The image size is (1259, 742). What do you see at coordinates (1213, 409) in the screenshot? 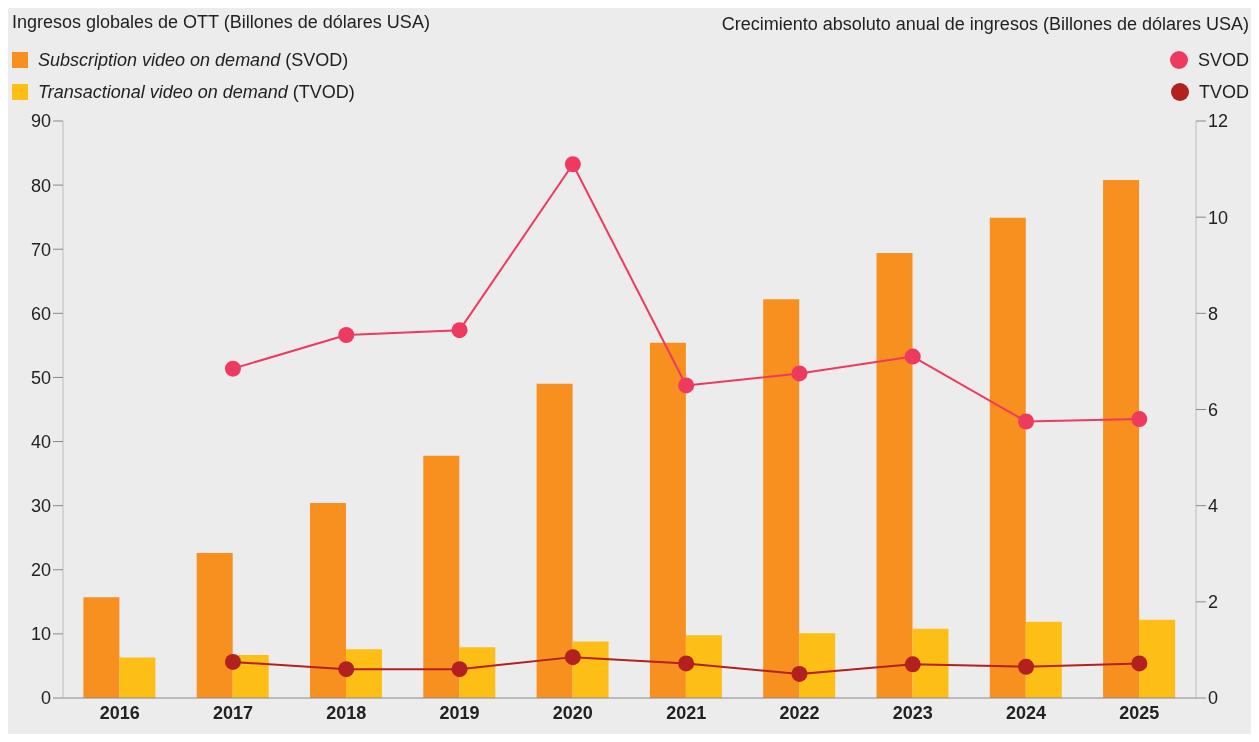
I see `y2-tick-label: 6` at bounding box center [1213, 409].